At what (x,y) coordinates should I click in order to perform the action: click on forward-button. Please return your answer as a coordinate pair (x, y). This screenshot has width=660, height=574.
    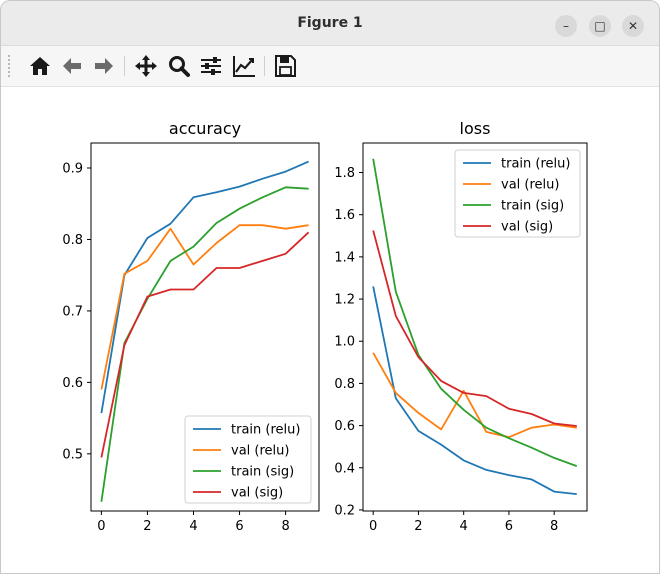
    Looking at the image, I should click on (104, 66).